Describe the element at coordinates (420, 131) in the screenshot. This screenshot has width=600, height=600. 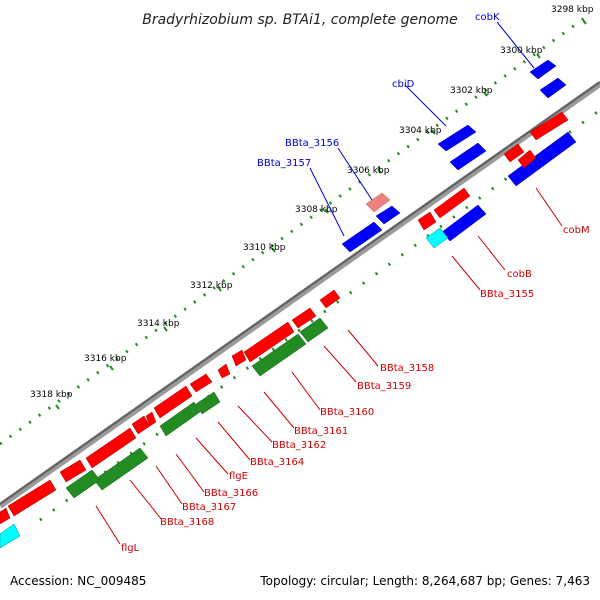
I see `tick-label: 3304 kbp` at that location.